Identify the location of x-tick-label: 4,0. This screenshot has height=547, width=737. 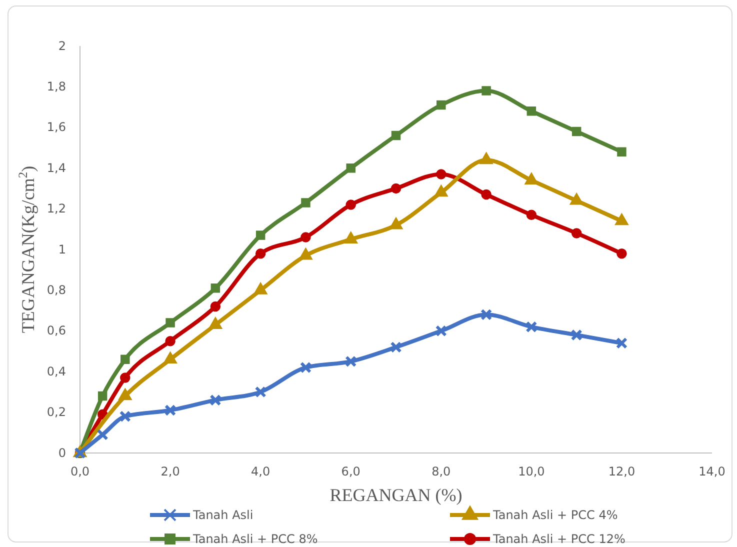
(260, 471).